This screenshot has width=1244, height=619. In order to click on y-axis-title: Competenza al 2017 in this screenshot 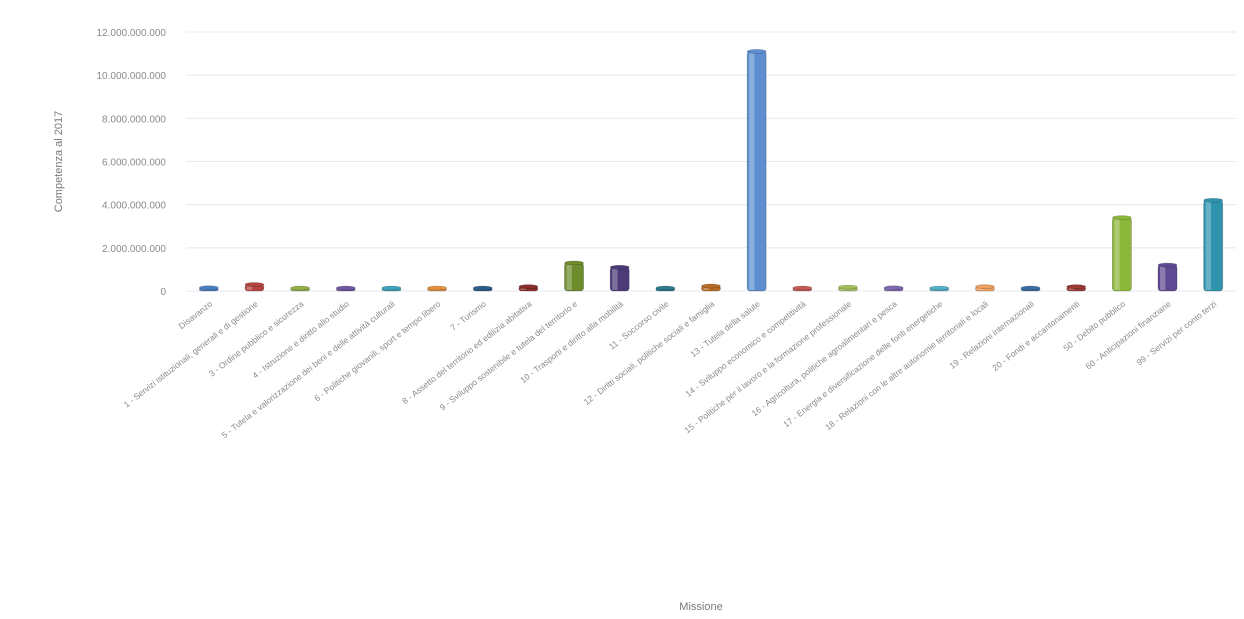, I will do `click(59, 162)`.